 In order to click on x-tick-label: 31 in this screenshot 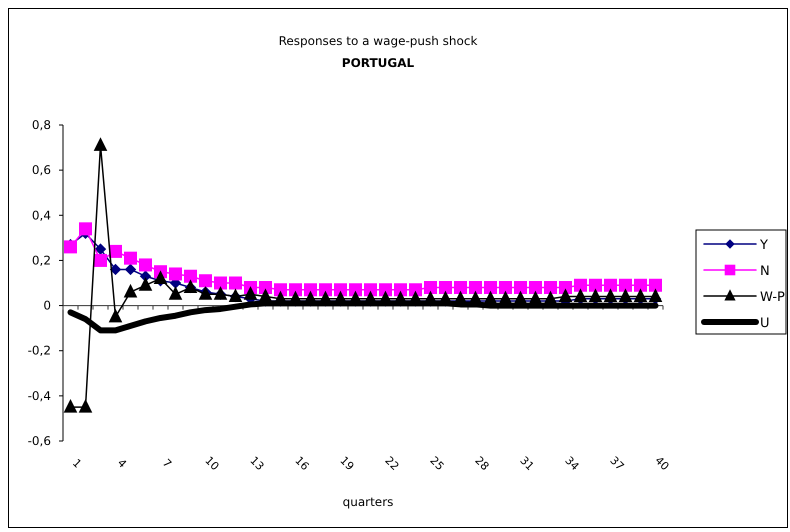, I will do `click(527, 464)`.